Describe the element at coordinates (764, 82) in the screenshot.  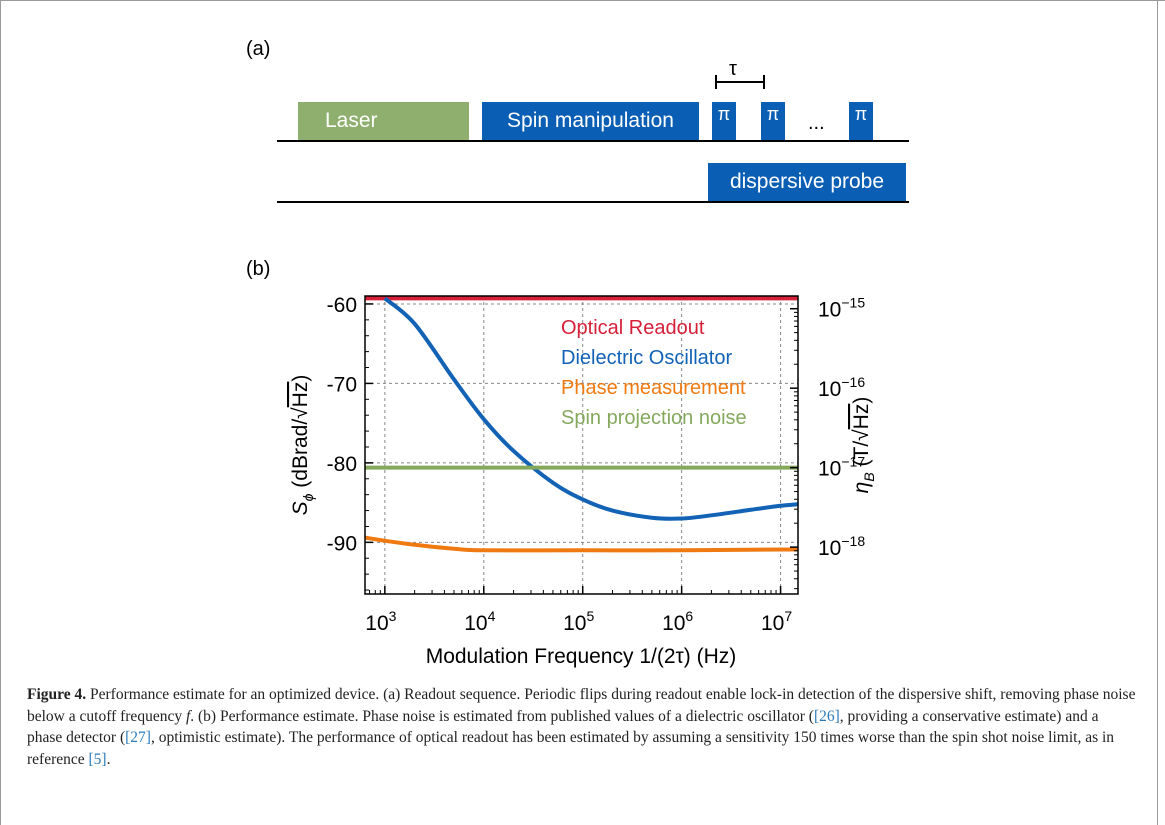
I see `tau-bar-right-tick` at that location.